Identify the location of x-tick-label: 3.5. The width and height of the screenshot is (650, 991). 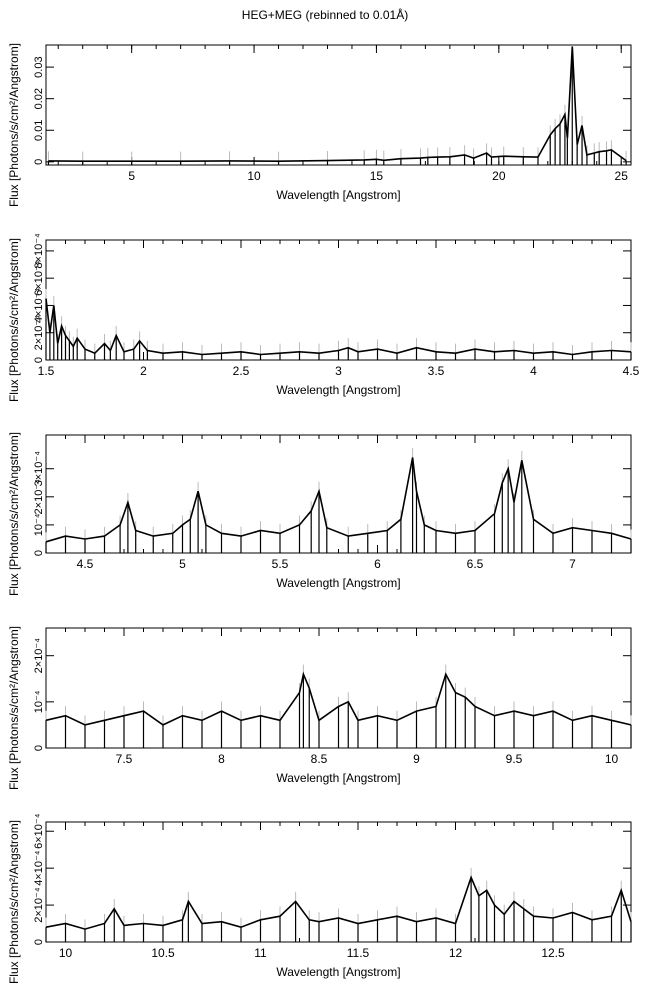
(436, 371).